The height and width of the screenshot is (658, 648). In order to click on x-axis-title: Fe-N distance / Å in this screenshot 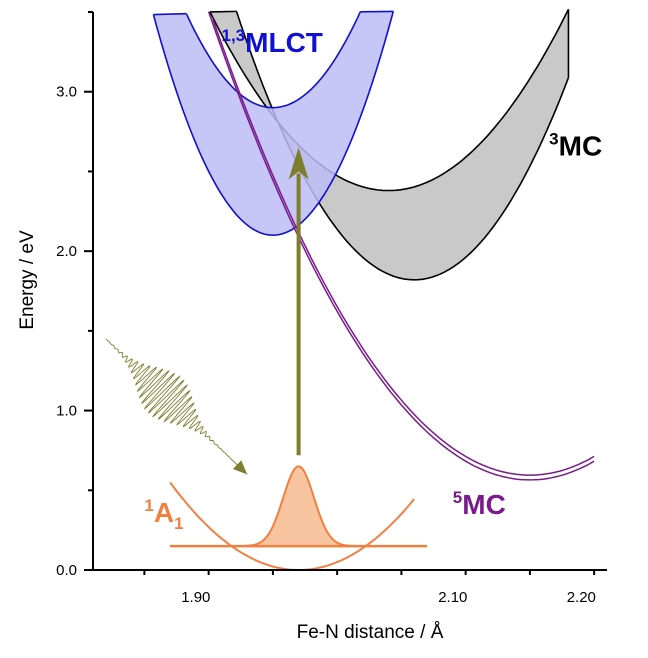, I will do `click(370, 632)`.